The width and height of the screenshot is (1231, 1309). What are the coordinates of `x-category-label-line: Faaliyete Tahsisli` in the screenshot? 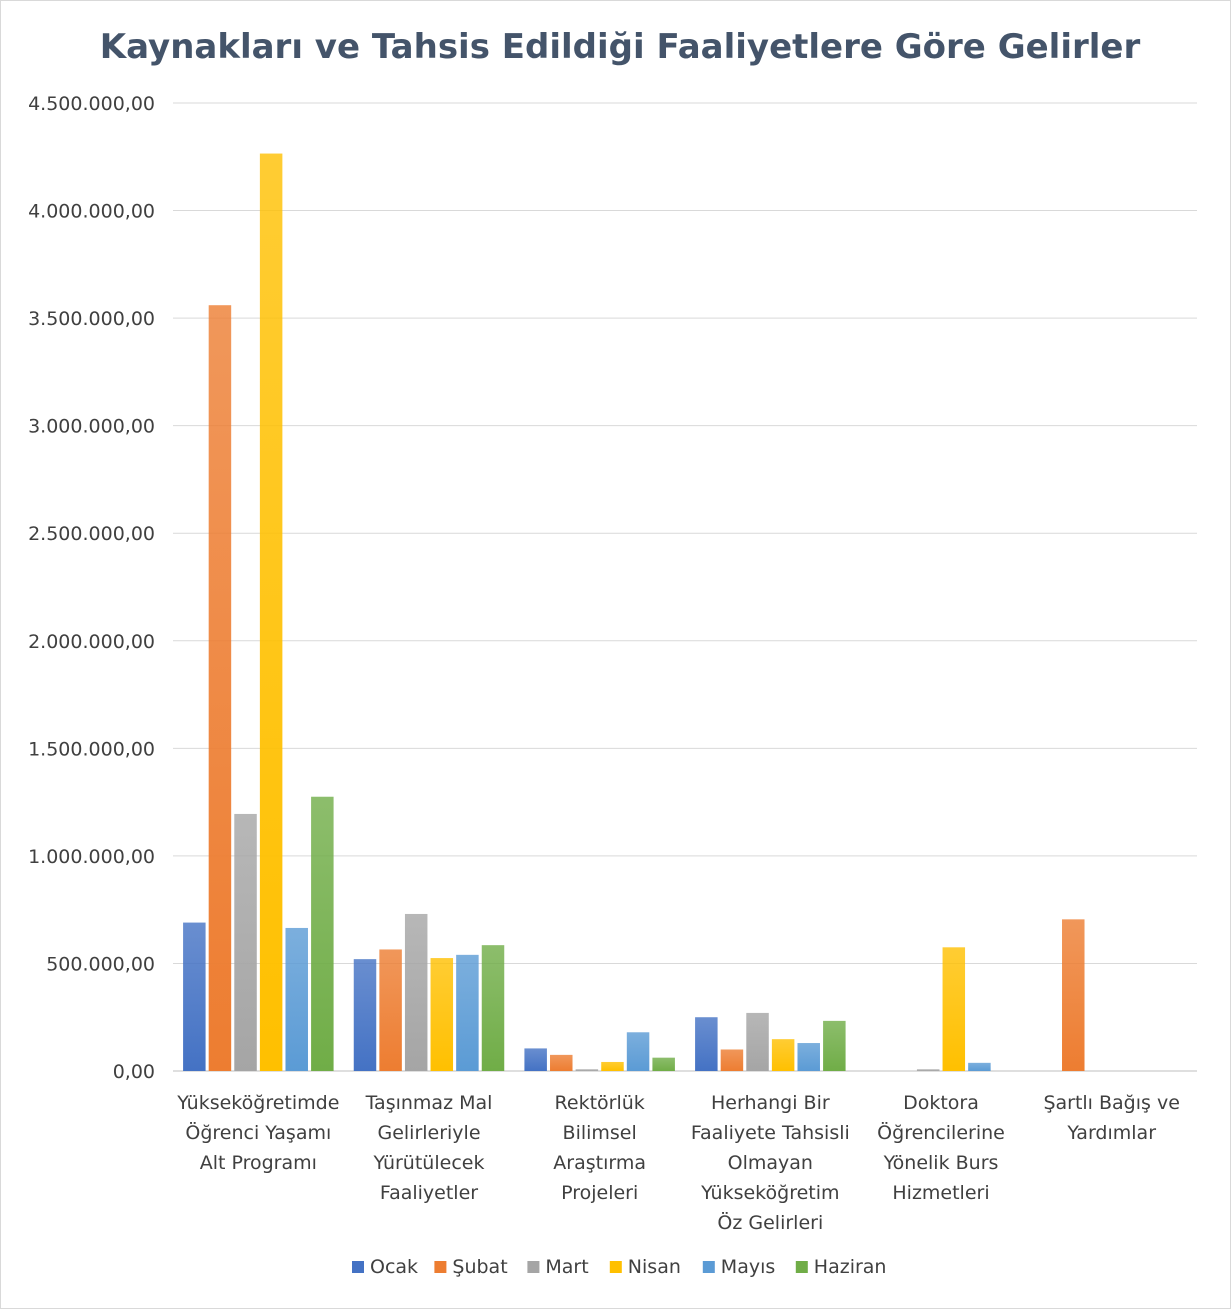 It's located at (770, 1133).